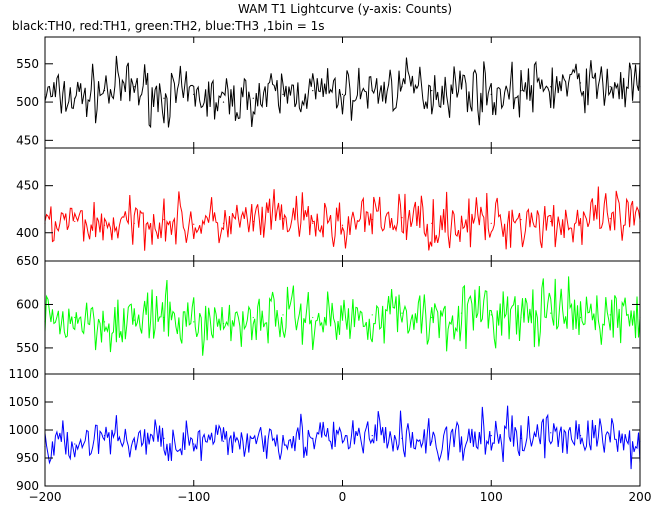 The height and width of the screenshot is (505, 654). I want to click on x-tick-label: 100, so click(491, 497).